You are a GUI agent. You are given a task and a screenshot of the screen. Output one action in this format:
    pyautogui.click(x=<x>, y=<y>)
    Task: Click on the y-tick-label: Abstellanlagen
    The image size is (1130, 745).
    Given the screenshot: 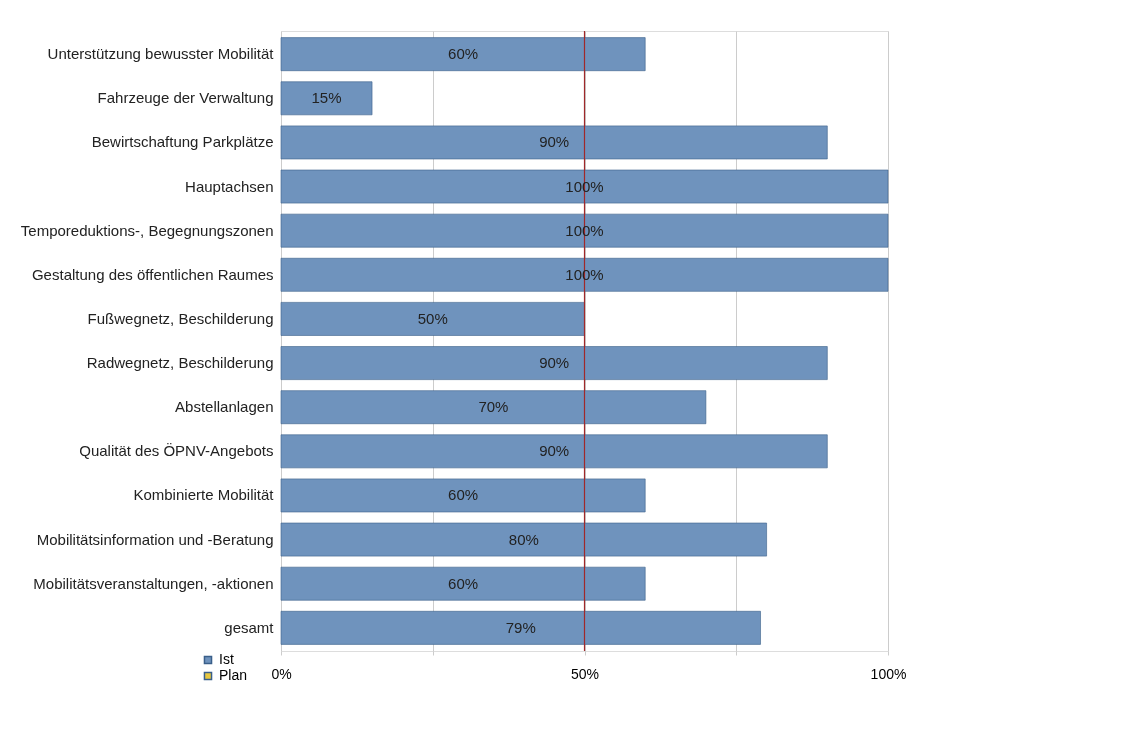 What is the action you would take?
    pyautogui.click(x=224, y=407)
    